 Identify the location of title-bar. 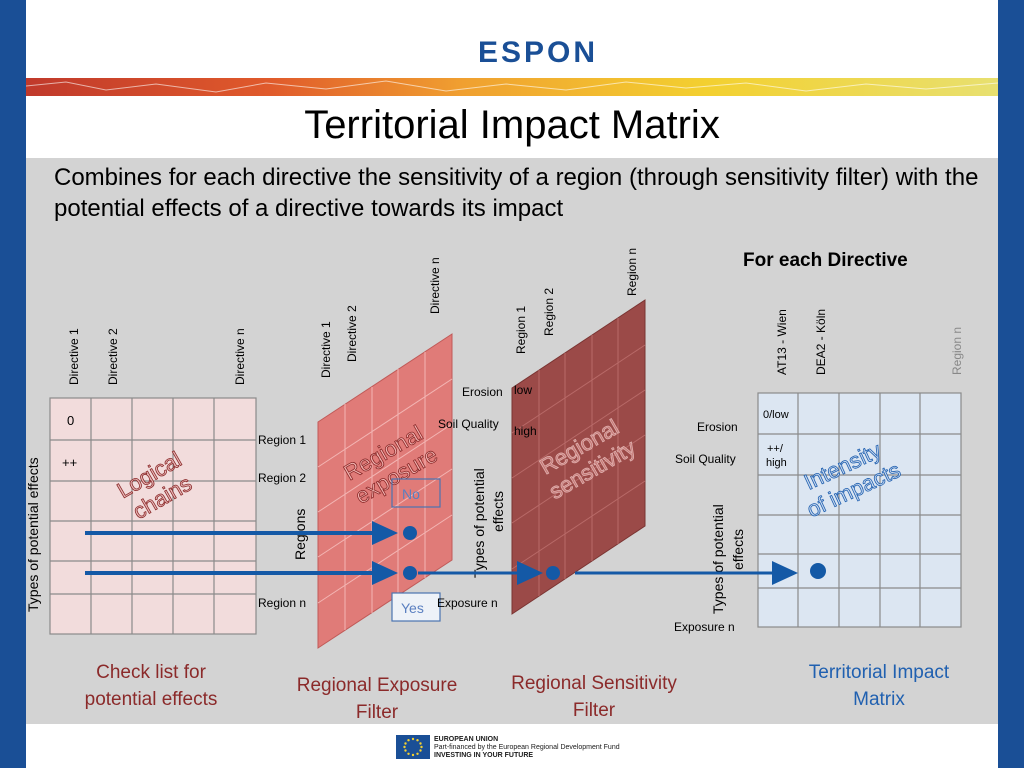
(512, 127).